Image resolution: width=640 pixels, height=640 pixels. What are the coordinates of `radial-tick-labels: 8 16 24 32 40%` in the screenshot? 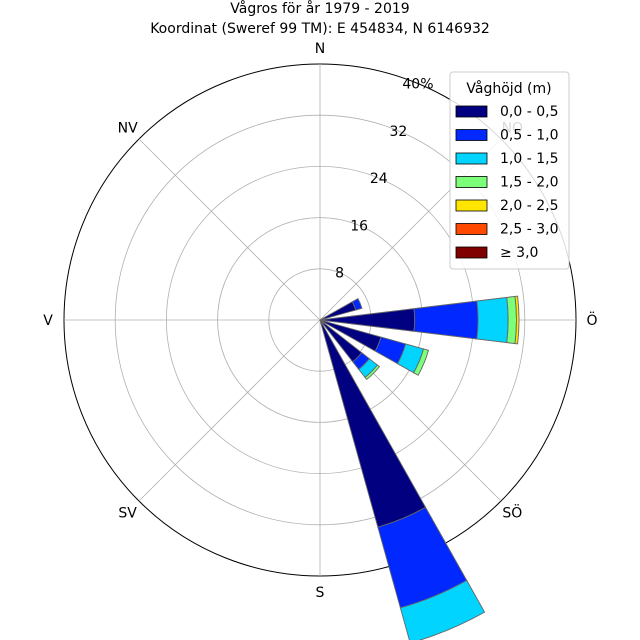 It's located at (384, 178).